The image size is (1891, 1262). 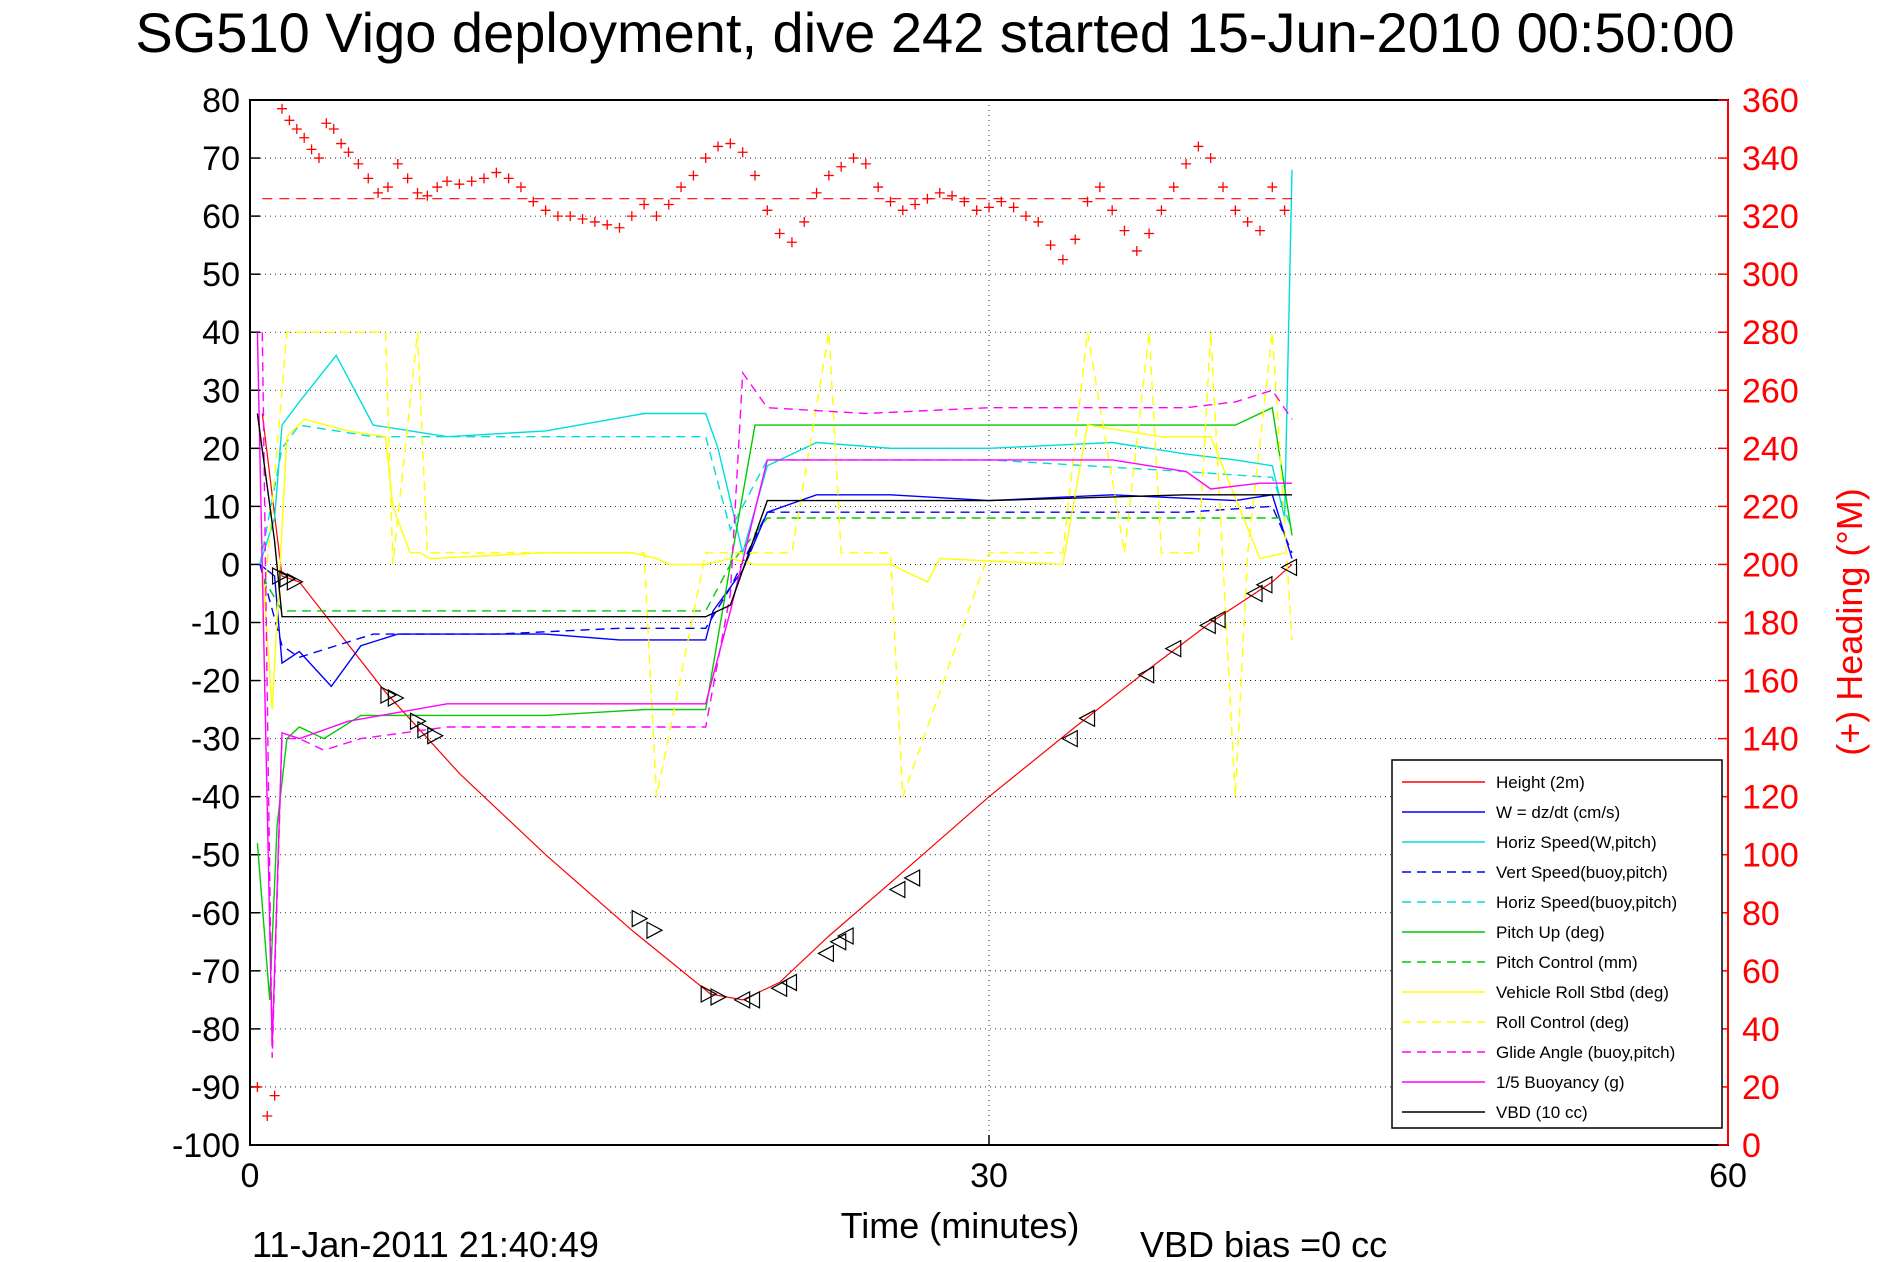 I want to click on left-tick-label: -90, so click(x=215, y=1088).